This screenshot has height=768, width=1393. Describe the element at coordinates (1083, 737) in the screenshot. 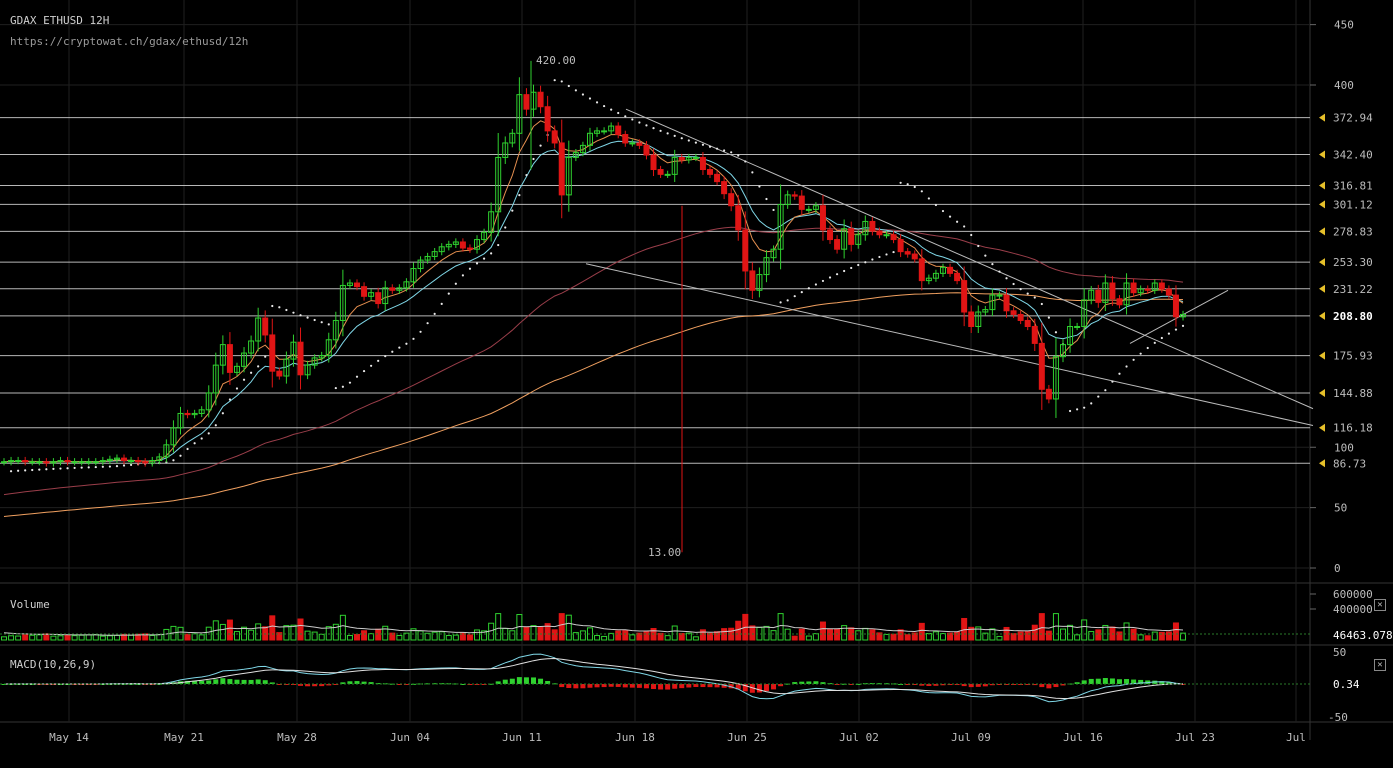

I see `x-tick-label: Jul 16` at that location.